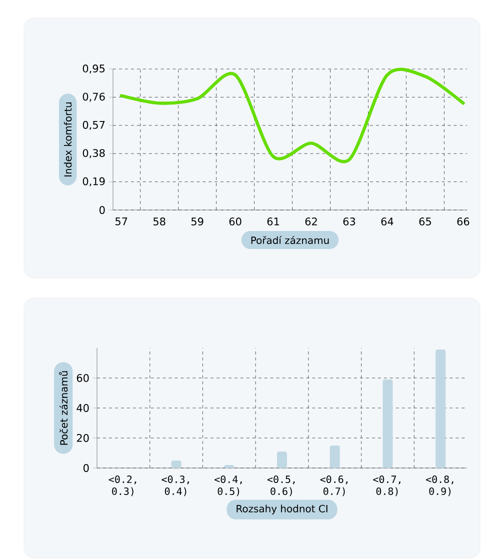 The image size is (486, 559). What do you see at coordinates (197, 222) in the screenshot?
I see `x-tick-label: 59` at bounding box center [197, 222].